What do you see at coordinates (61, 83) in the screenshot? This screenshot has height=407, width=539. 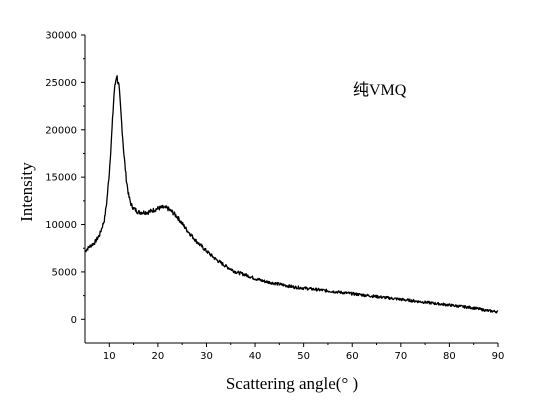 I see `y-tick-label: 25000` at bounding box center [61, 83].